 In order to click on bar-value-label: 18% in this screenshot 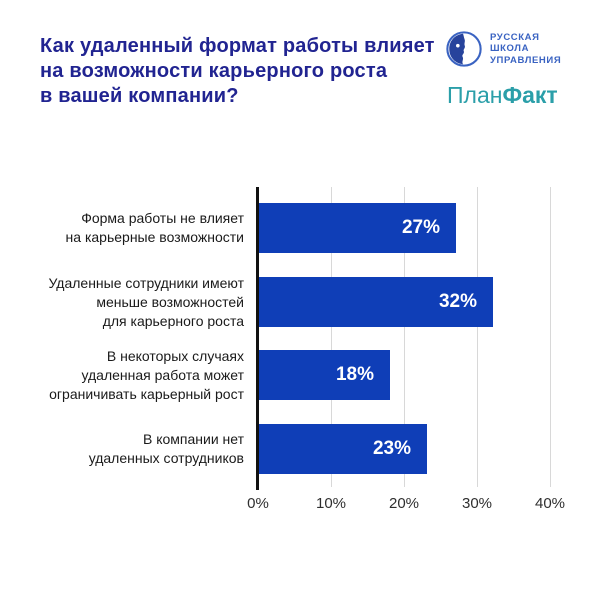, I will do `click(354, 374)`.